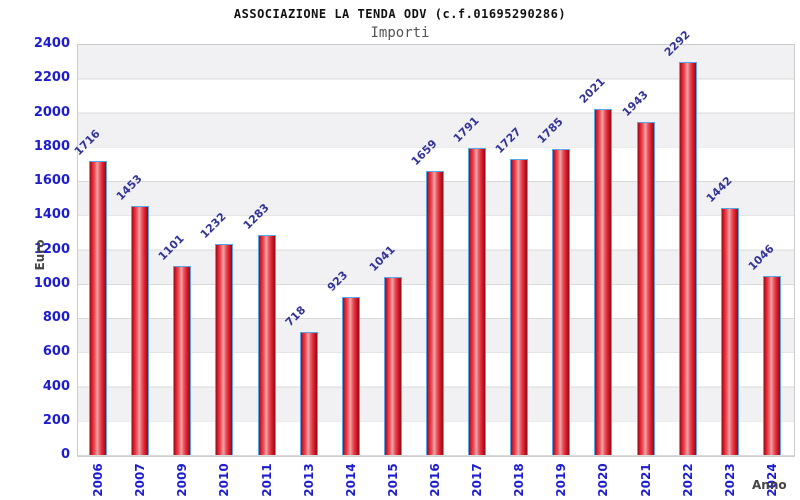 Image resolution: width=800 pixels, height=500 pixels. Describe the element at coordinates (266, 345) in the screenshot. I see `bar-2011` at that location.